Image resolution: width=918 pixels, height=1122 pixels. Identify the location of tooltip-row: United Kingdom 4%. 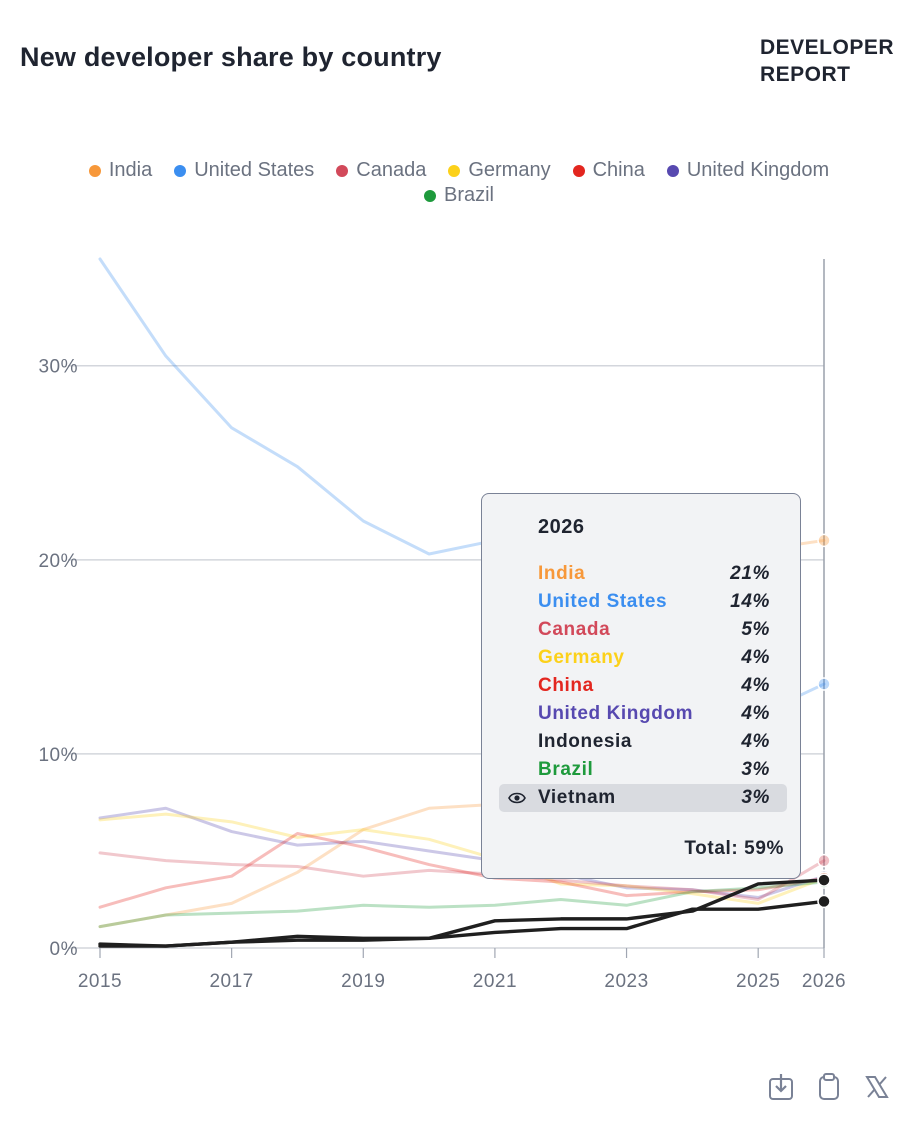
(643, 714).